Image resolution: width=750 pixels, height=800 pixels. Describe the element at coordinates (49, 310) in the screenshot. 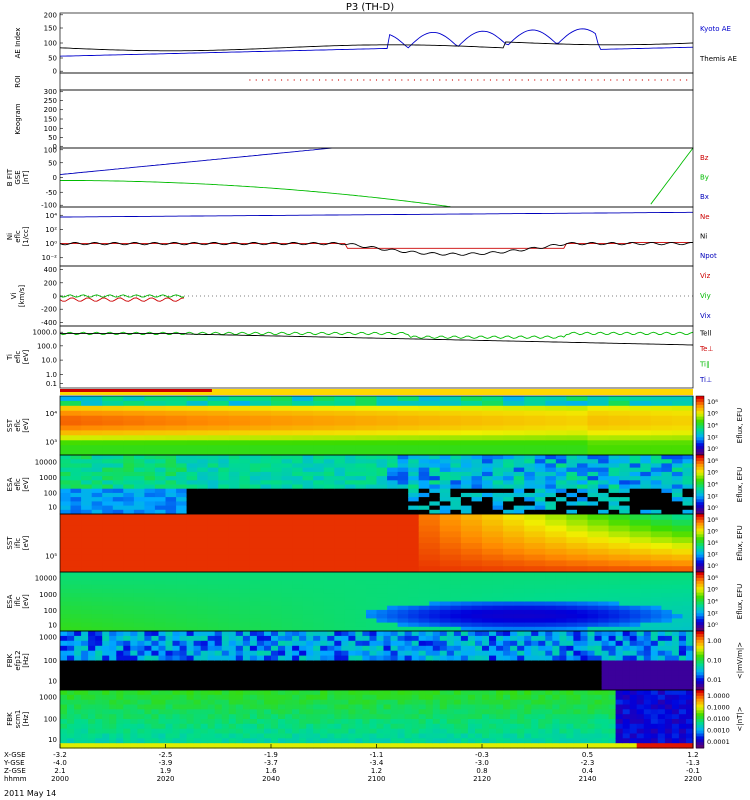

I see `tick-label: -200` at that location.